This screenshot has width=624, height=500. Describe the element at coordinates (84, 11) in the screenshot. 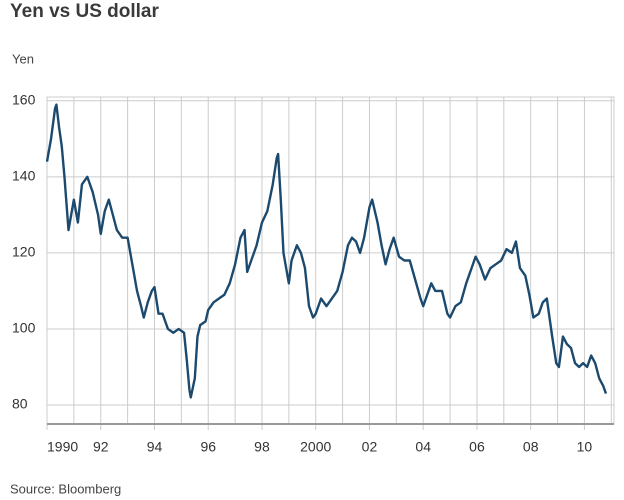

I see `chart-title: Yen vs US dollar` at that location.